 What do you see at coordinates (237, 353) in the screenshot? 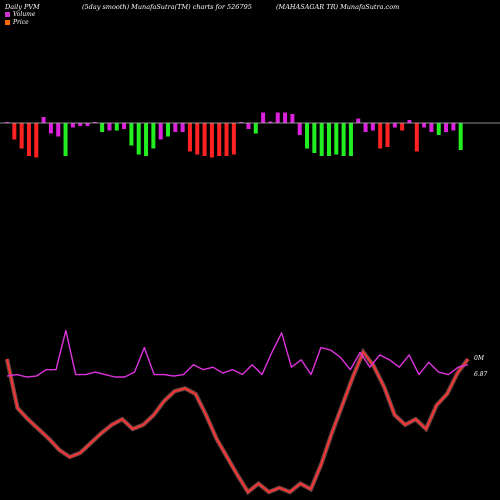
I see `volume-line` at bounding box center [237, 353].